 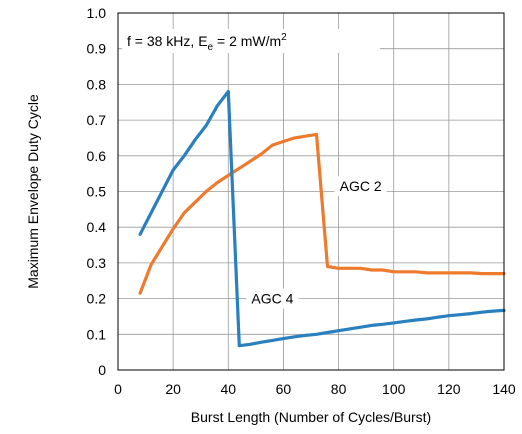 I want to click on y-tick-label: 0.2, so click(x=97, y=299).